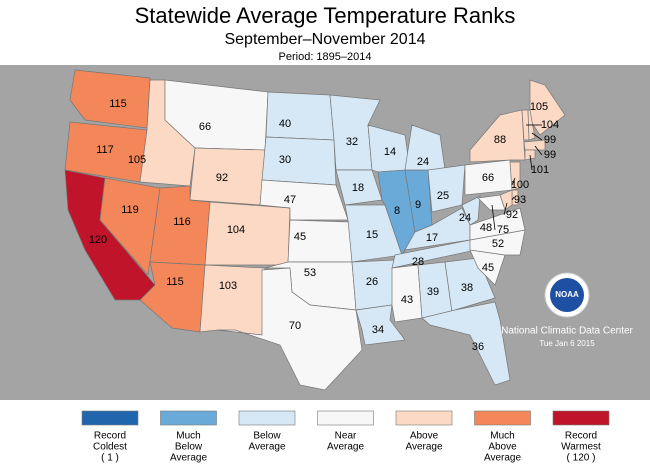 This screenshot has height=475, width=650. Describe the element at coordinates (581, 458) in the screenshot. I see `legend-label: ( 120 )` at that location.